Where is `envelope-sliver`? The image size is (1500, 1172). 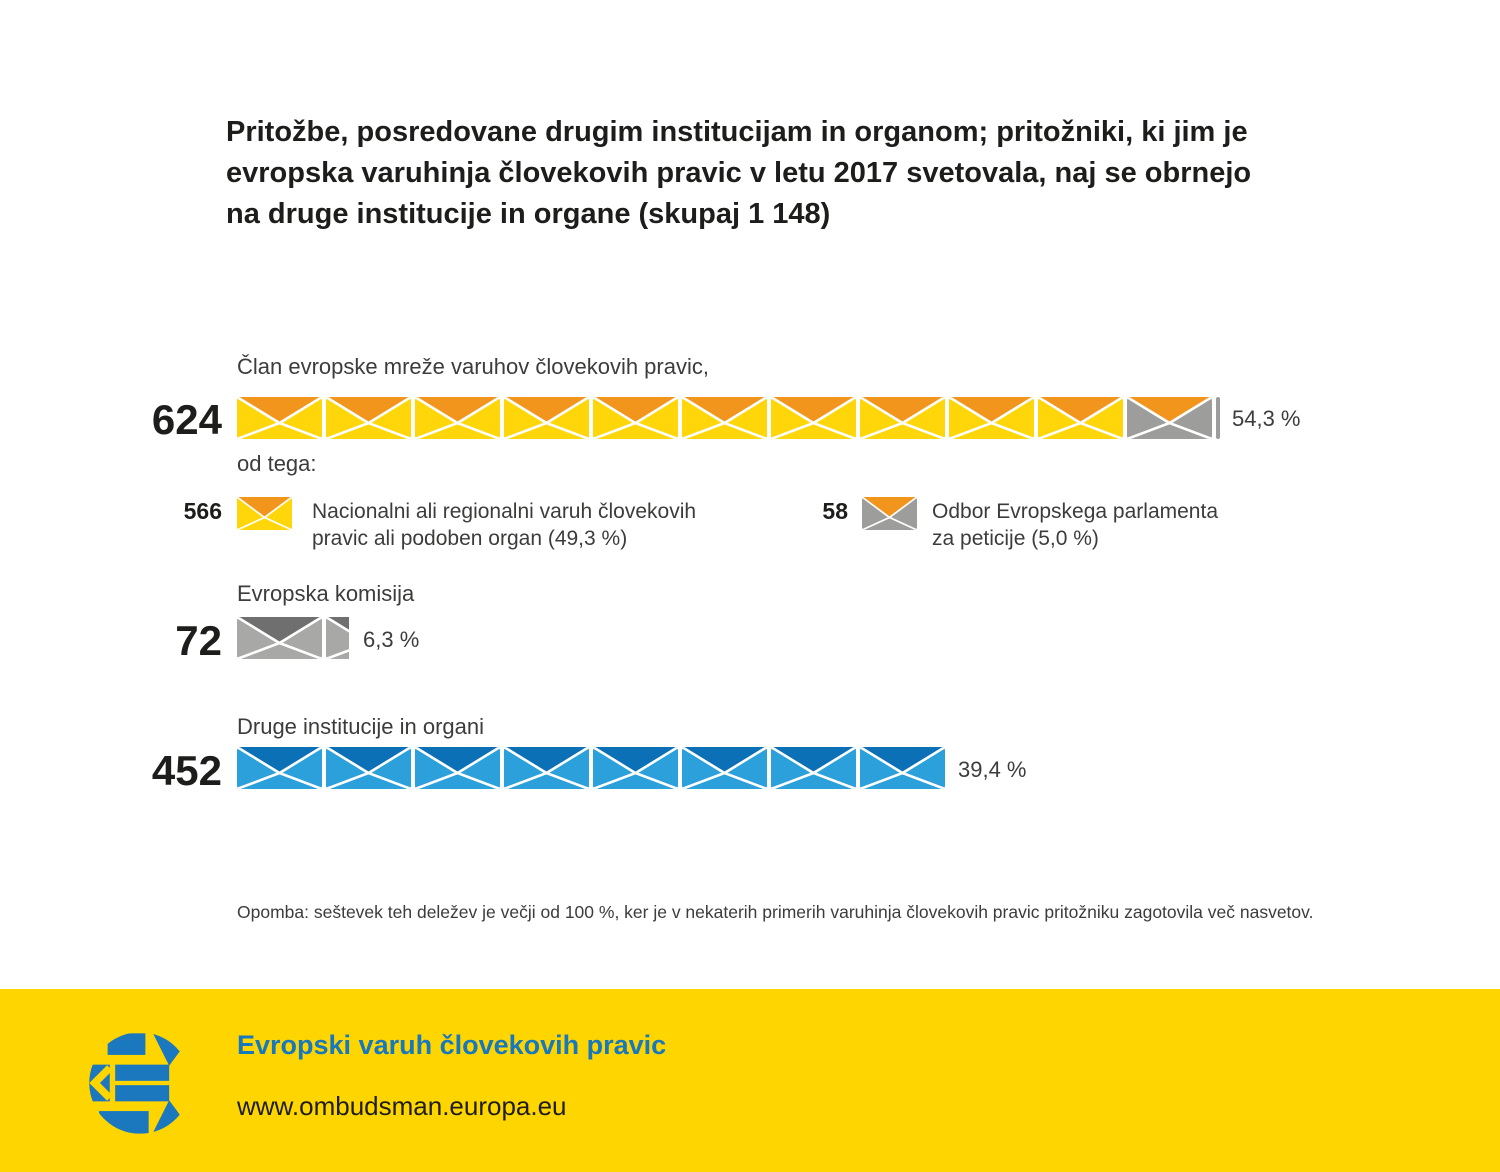 envelope-sliver is located at coordinates (1218, 418).